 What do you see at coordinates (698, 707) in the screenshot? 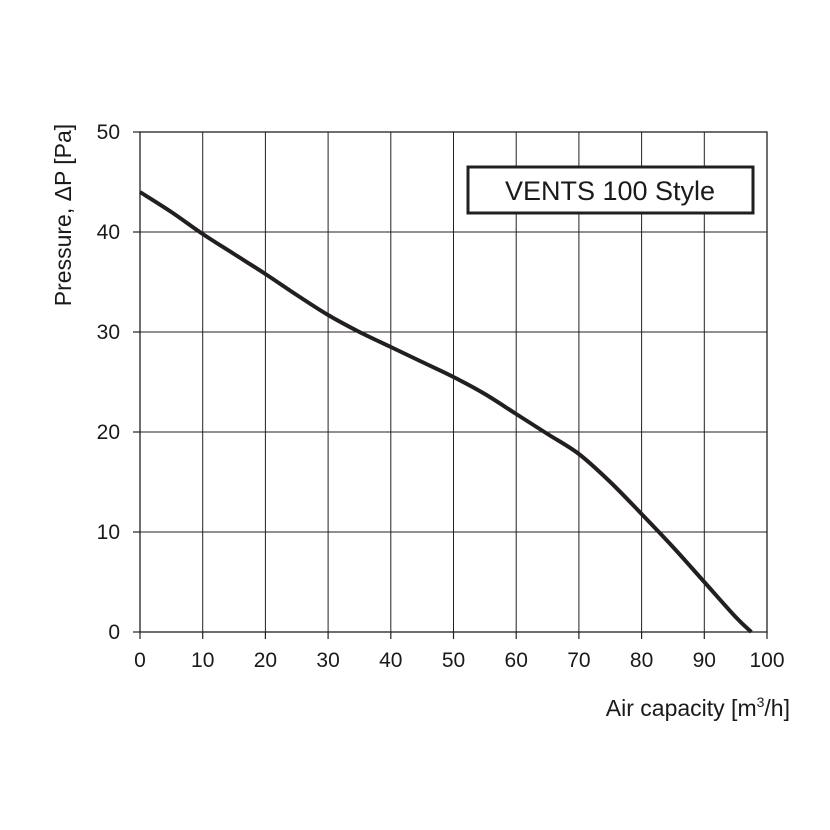
I see `x-axis-title: Air capacity [m3/h]` at bounding box center [698, 707].